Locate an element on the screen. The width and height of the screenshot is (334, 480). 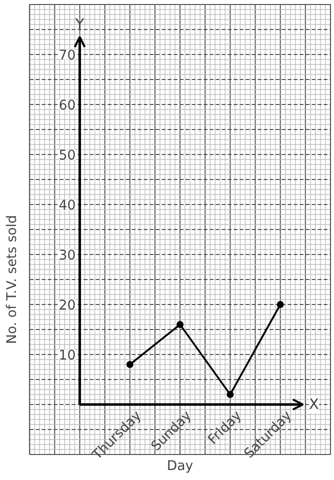
y-tick-label: 70 is located at coordinates (67, 56).